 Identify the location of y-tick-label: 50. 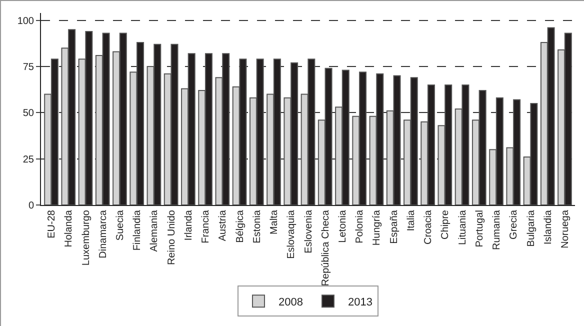
(28, 114).